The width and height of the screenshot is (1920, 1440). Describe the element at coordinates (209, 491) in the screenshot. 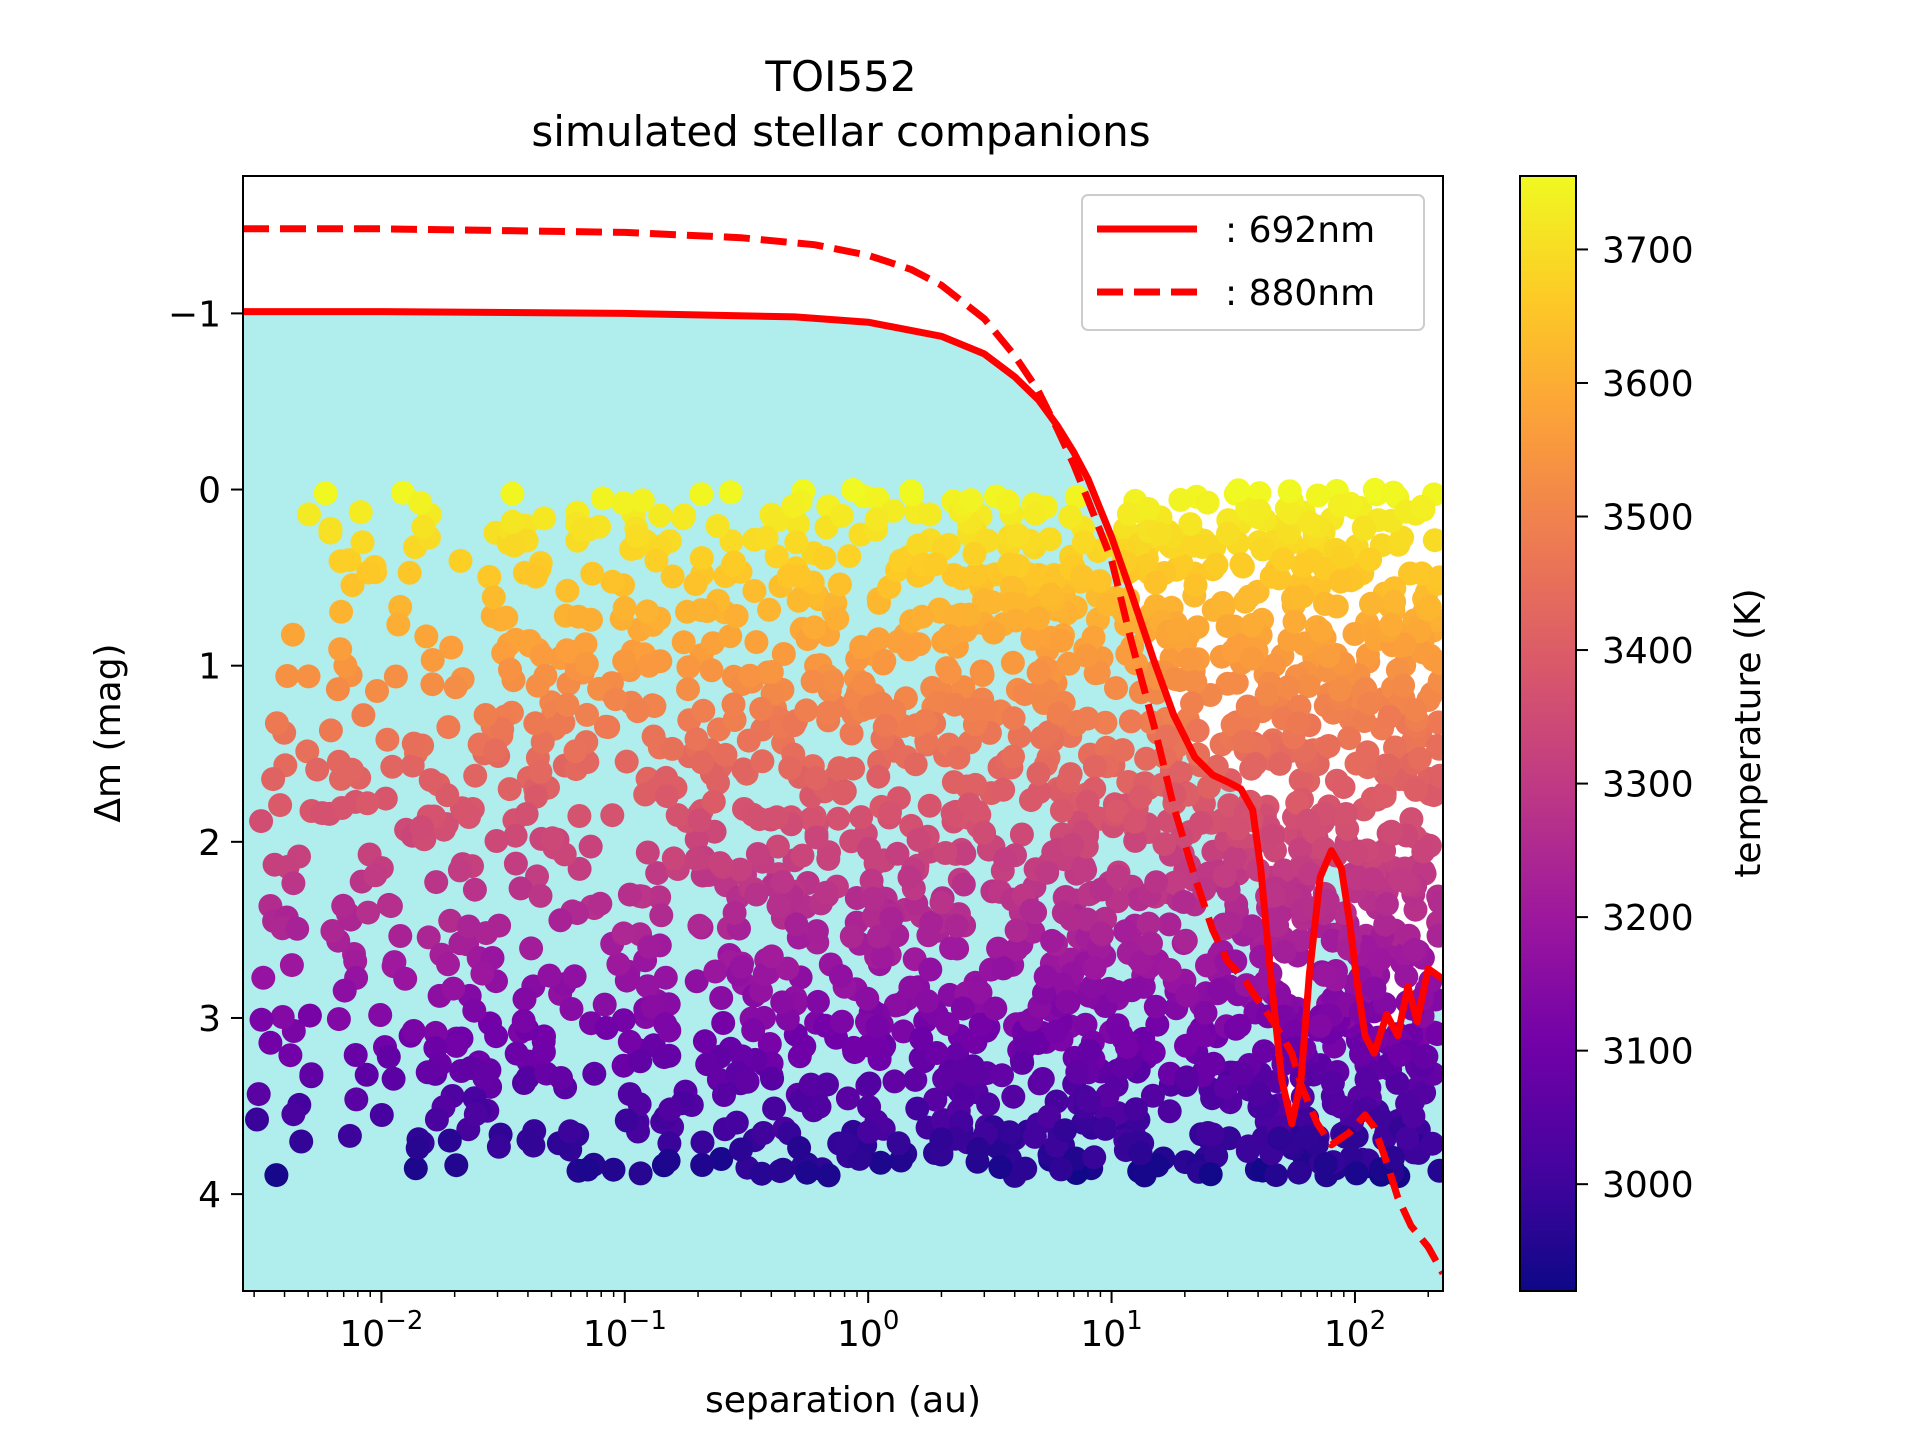

I see `y-tick-label: 0` at that location.